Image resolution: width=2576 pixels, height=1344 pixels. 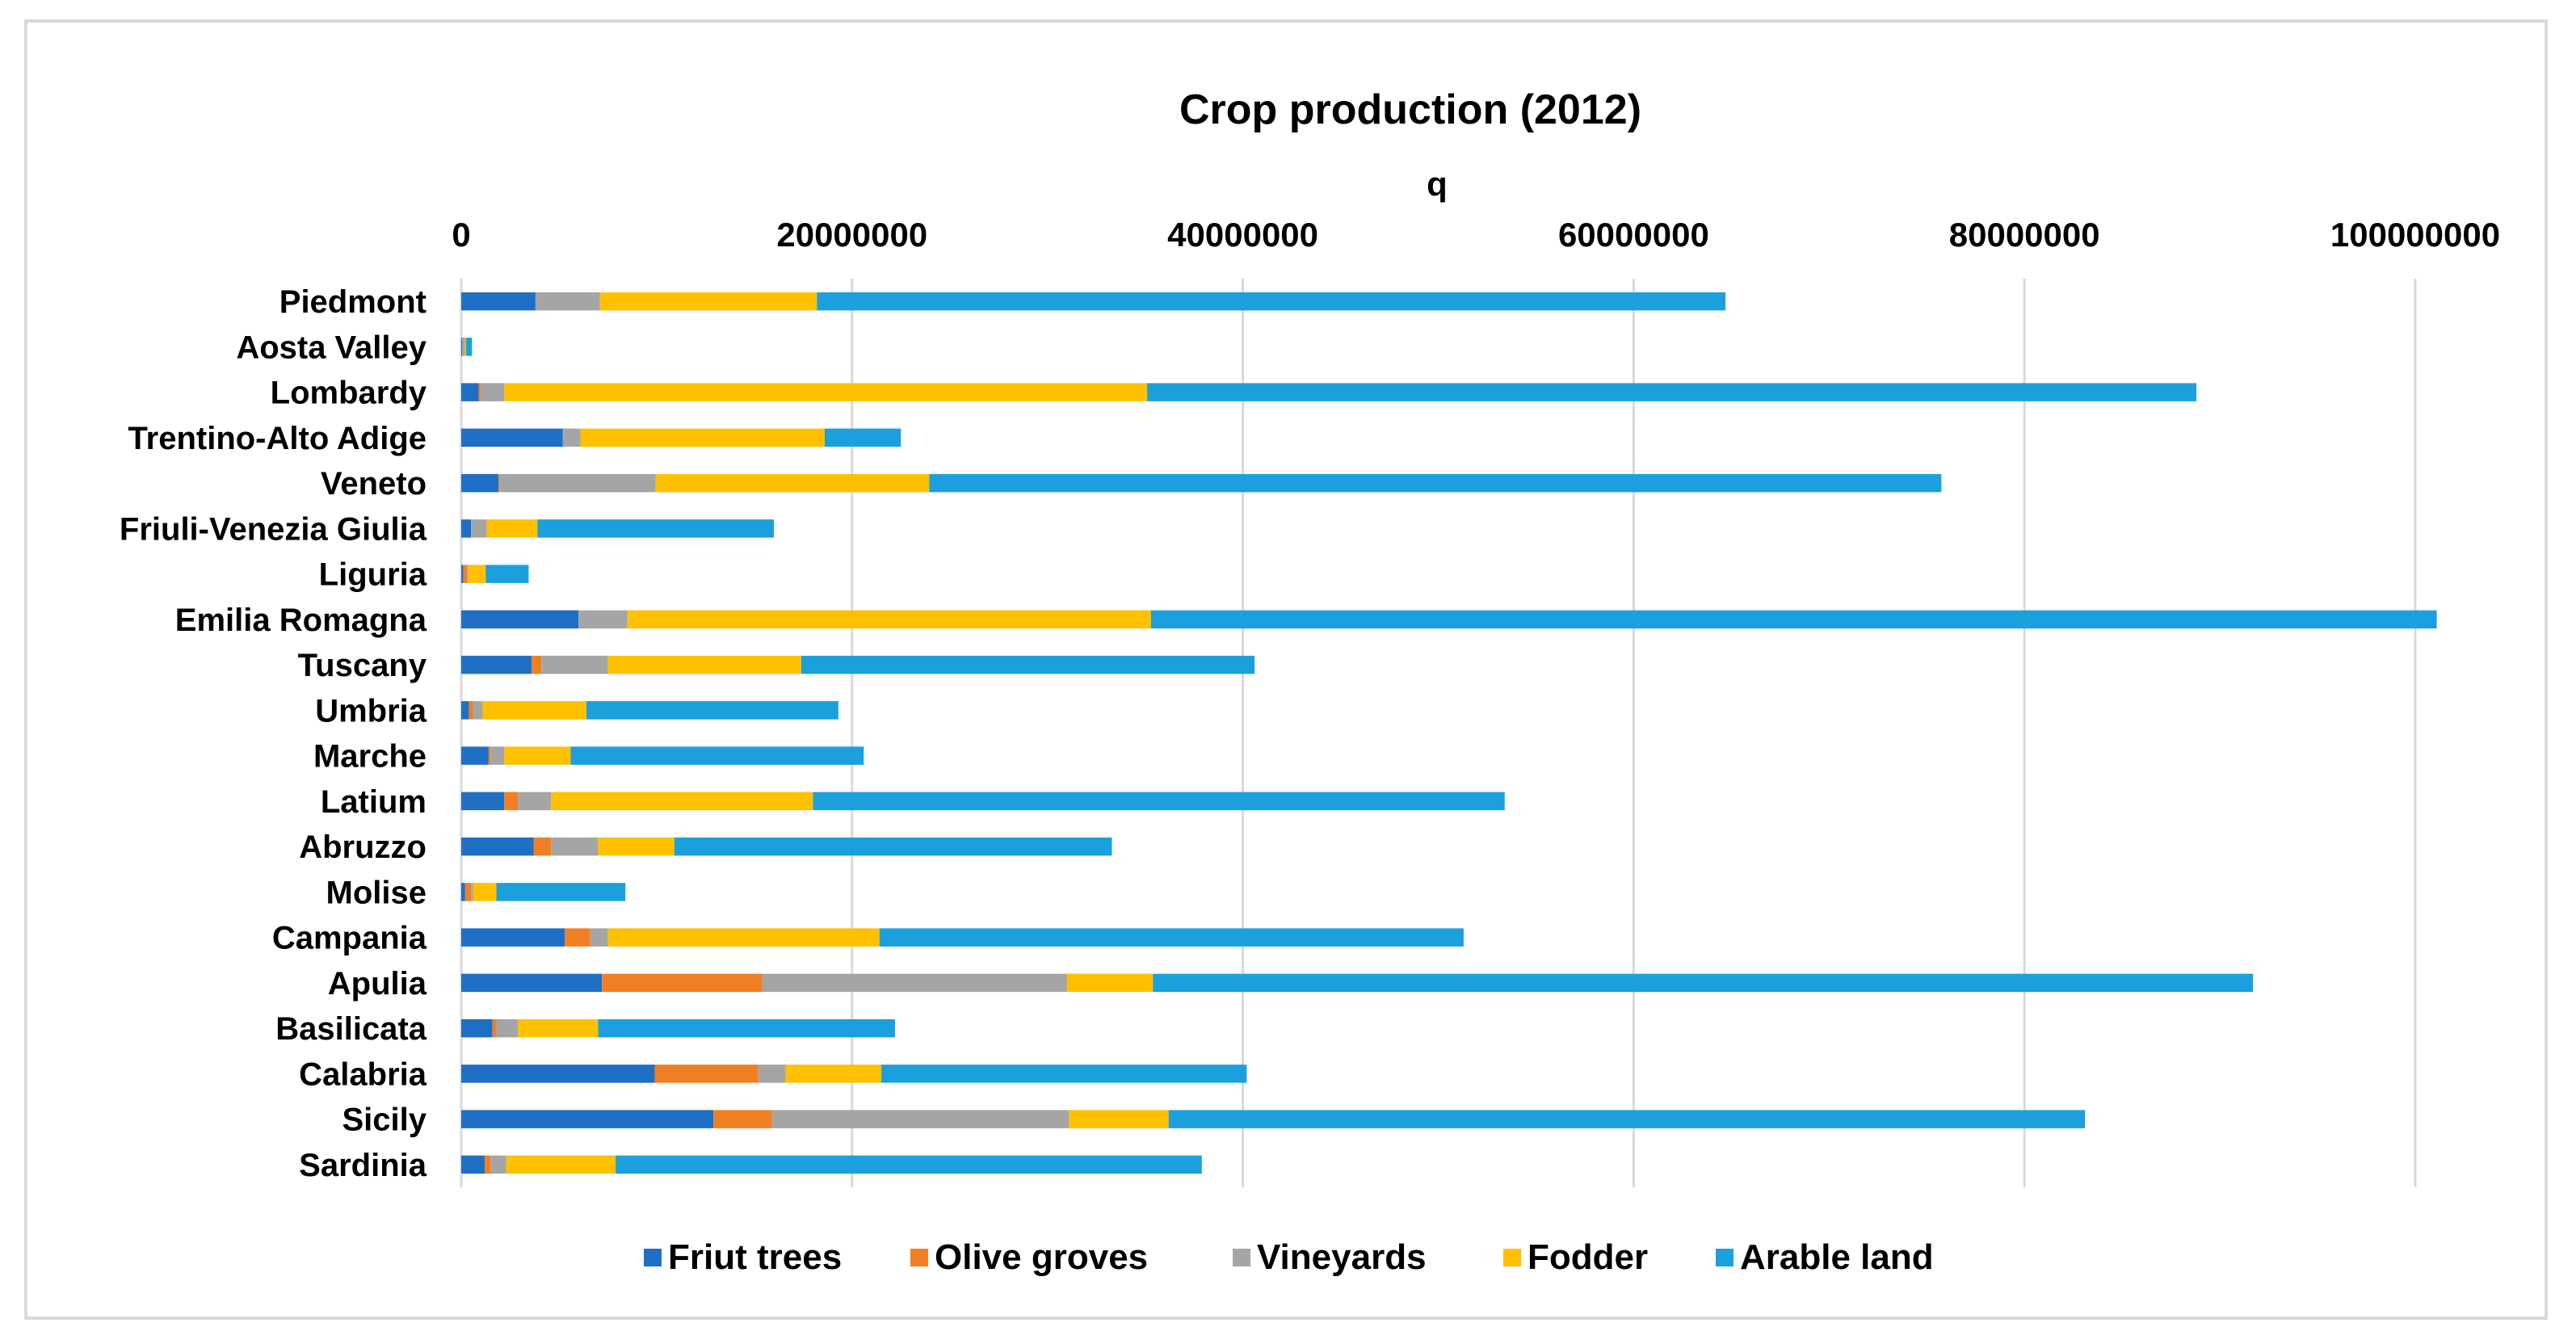 I want to click on legend-label: Fodder, so click(x=1588, y=1257).